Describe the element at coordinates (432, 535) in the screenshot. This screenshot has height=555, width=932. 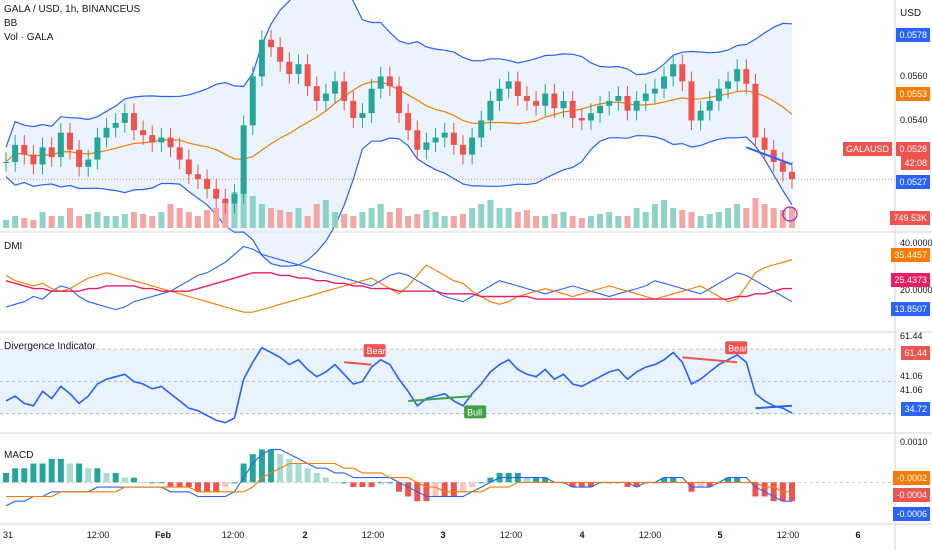
I see `x-axis: 31 12:00 Feb 12:00 2 12:00 3 12:00 4 12:00 5 12:00 6` at that location.